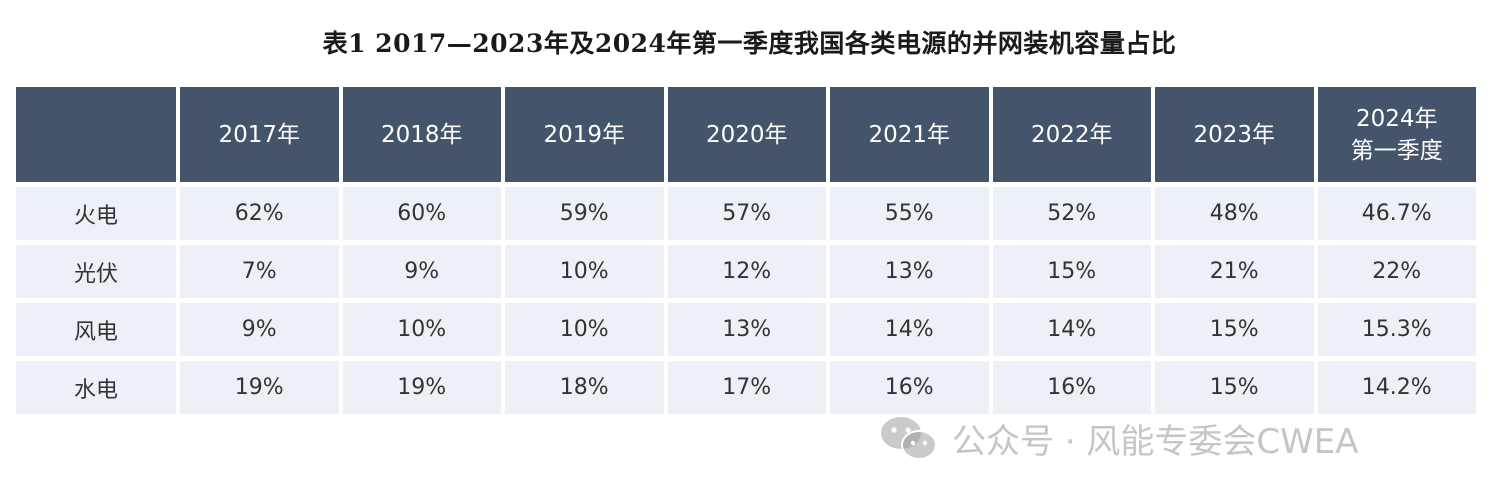 The width and height of the screenshot is (1499, 498). What do you see at coordinates (909, 134) in the screenshot?
I see `header-cell-2021: 2021年` at bounding box center [909, 134].